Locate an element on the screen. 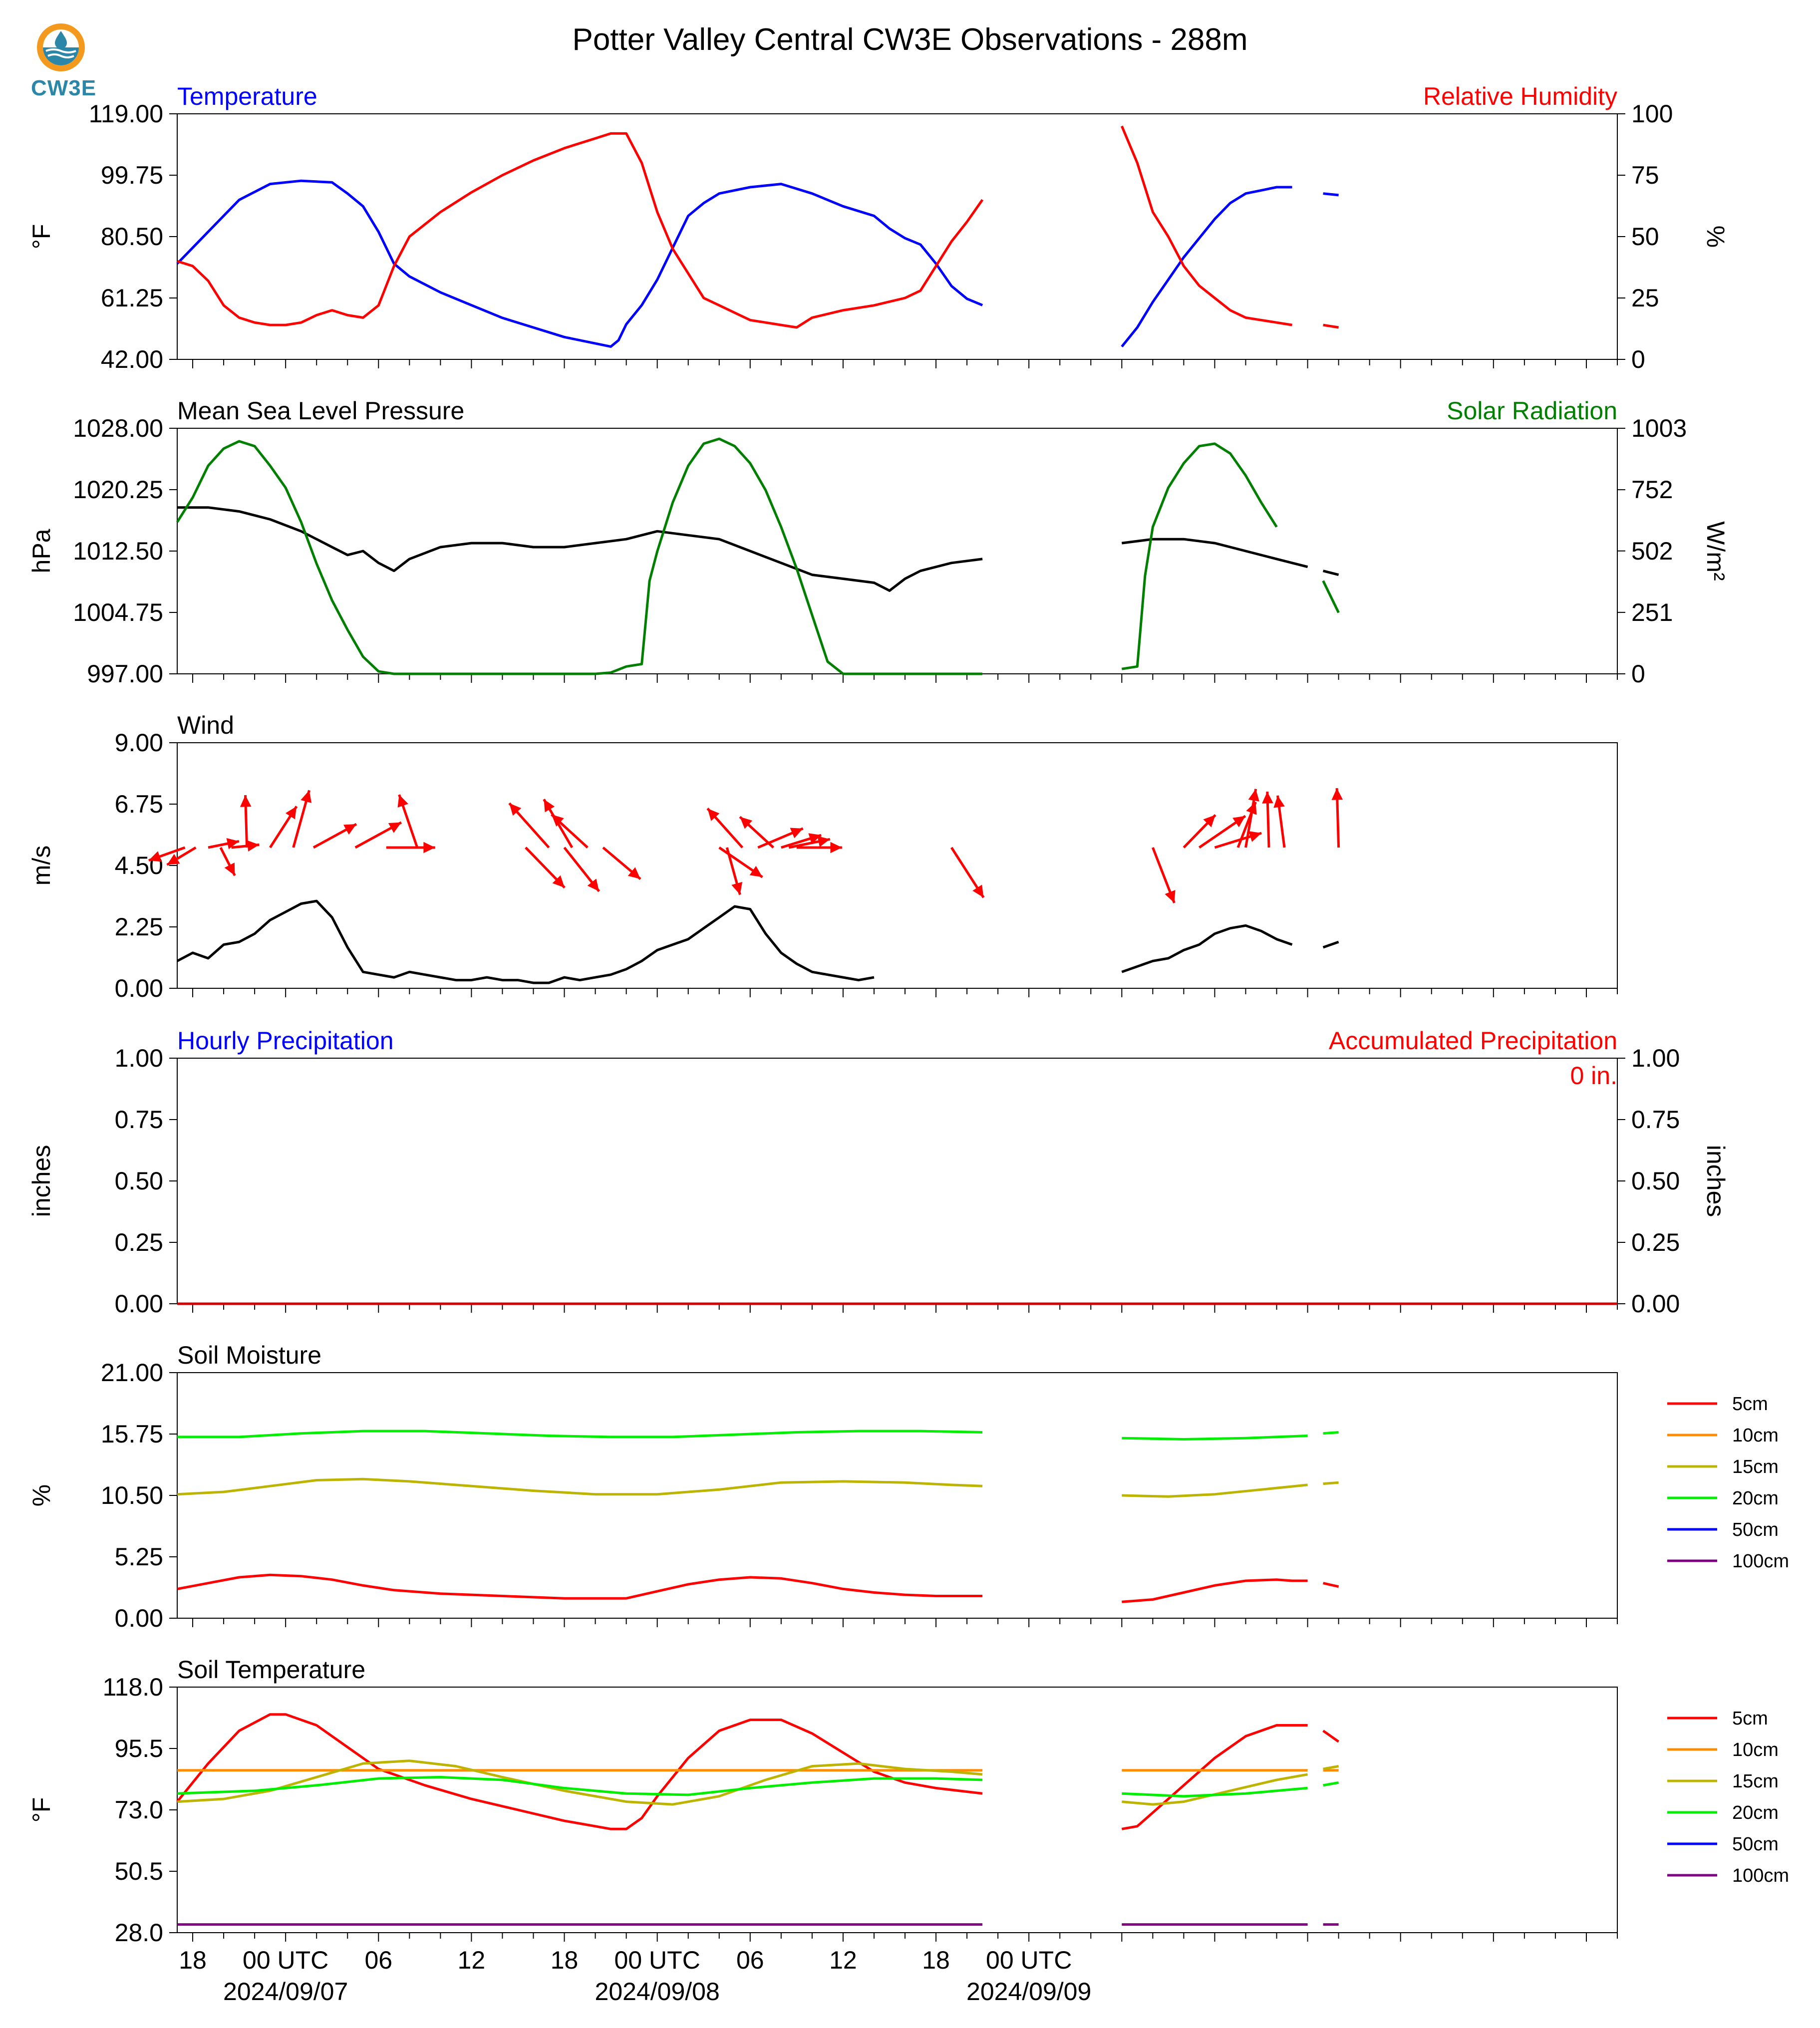  y-tick-label: 0.75 is located at coordinates (139, 1120).